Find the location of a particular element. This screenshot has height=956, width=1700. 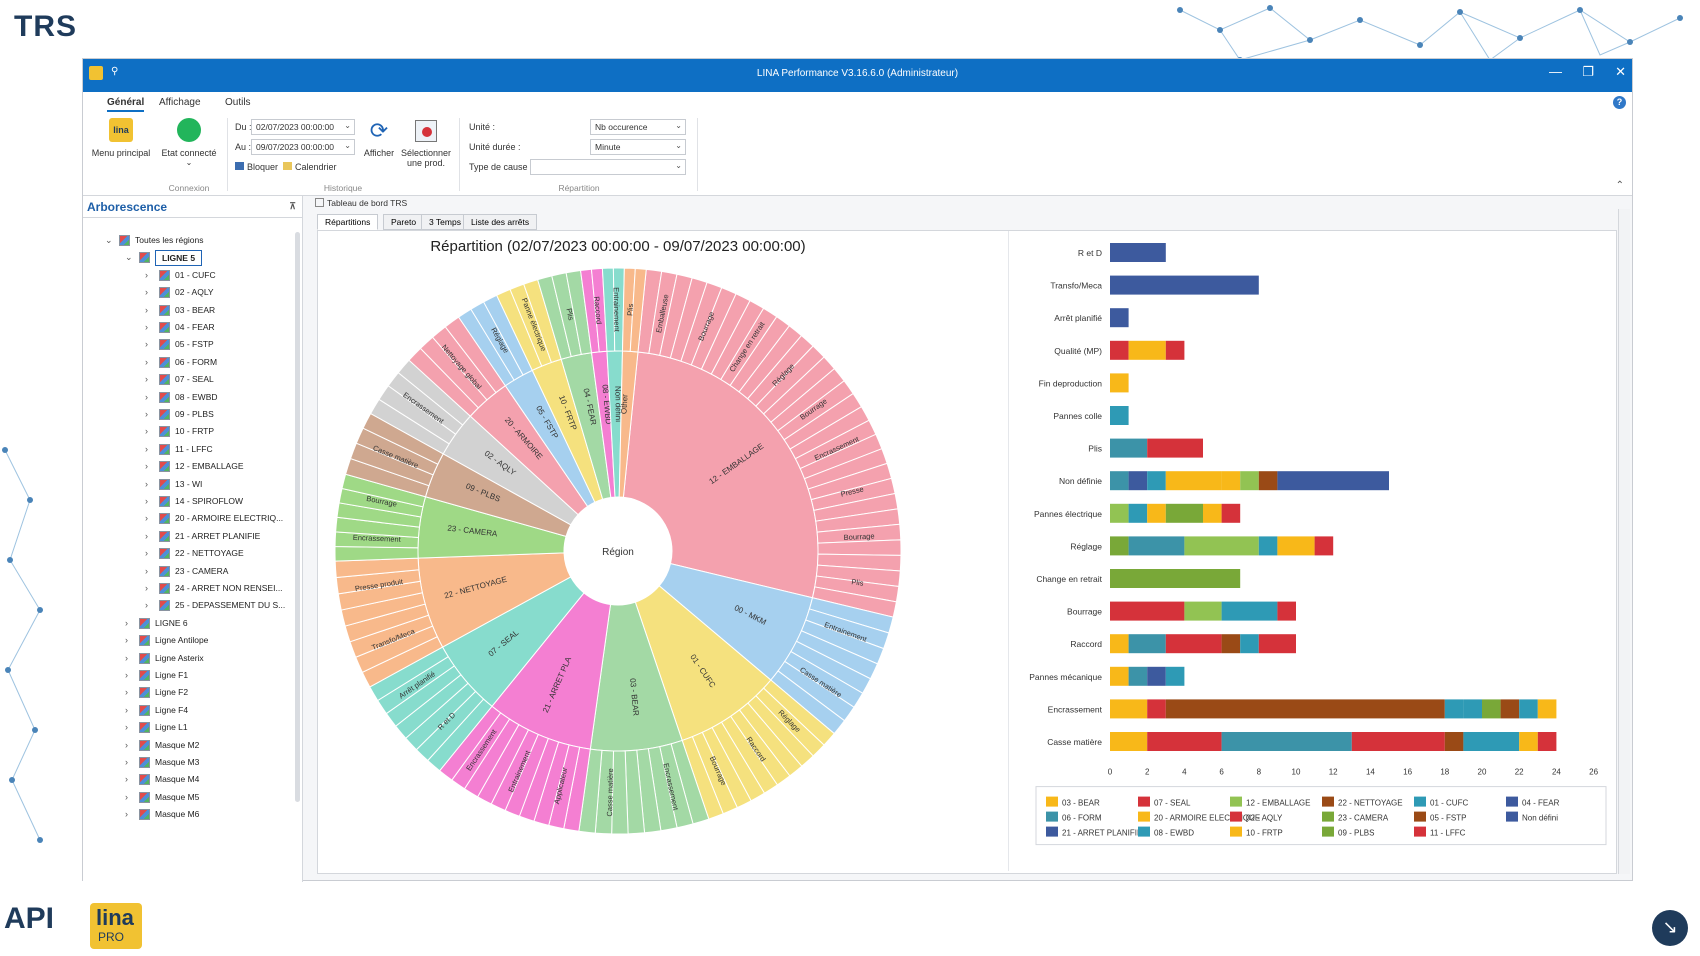

tree-item-machine: › 06 - FORM is located at coordinates (189, 362).